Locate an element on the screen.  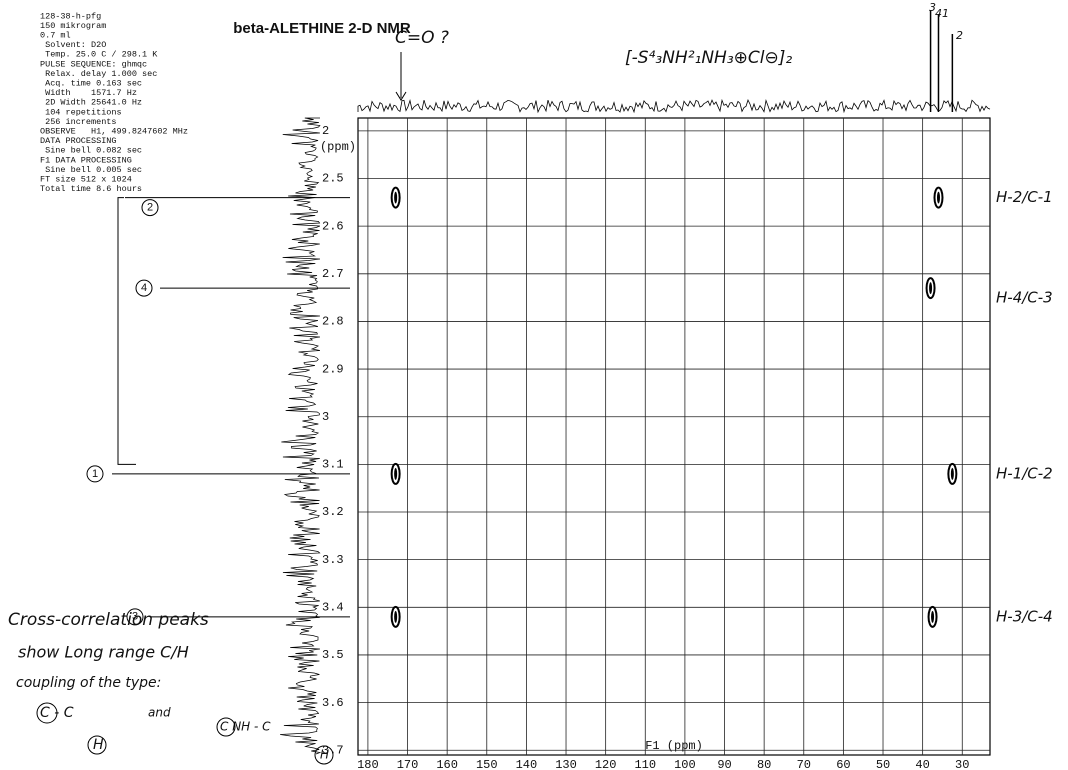
annotation: coupling of the type: is located at coordinates (88, 683).